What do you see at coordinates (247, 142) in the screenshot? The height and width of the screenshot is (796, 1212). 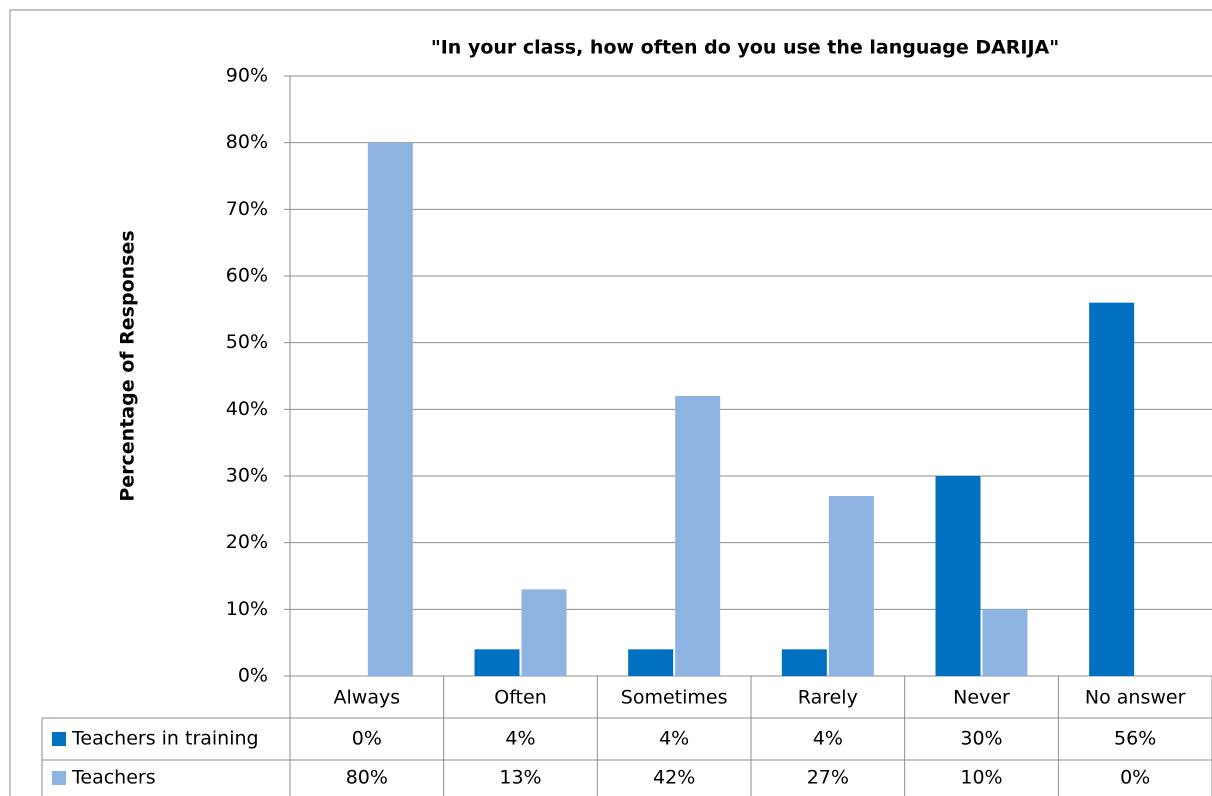 I see `y-tick-label: 80%` at bounding box center [247, 142].